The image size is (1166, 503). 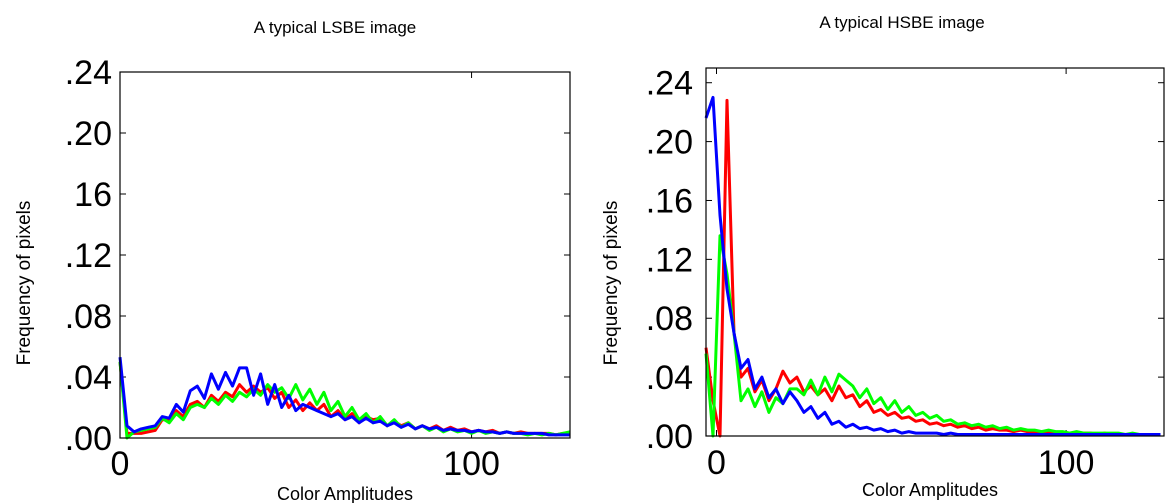 What do you see at coordinates (93, 195) in the screenshot?
I see `y-tick-label: 16` at bounding box center [93, 195].